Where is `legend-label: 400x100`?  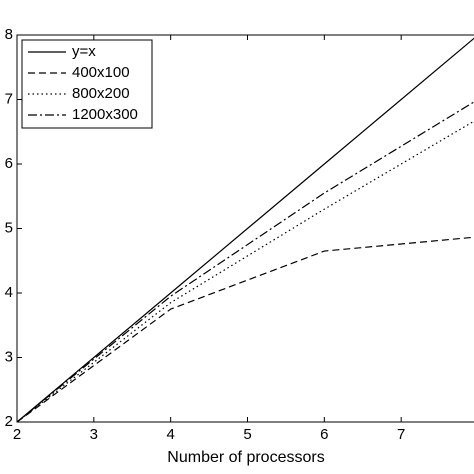
legend-label: 400x100 is located at coordinates (101, 72).